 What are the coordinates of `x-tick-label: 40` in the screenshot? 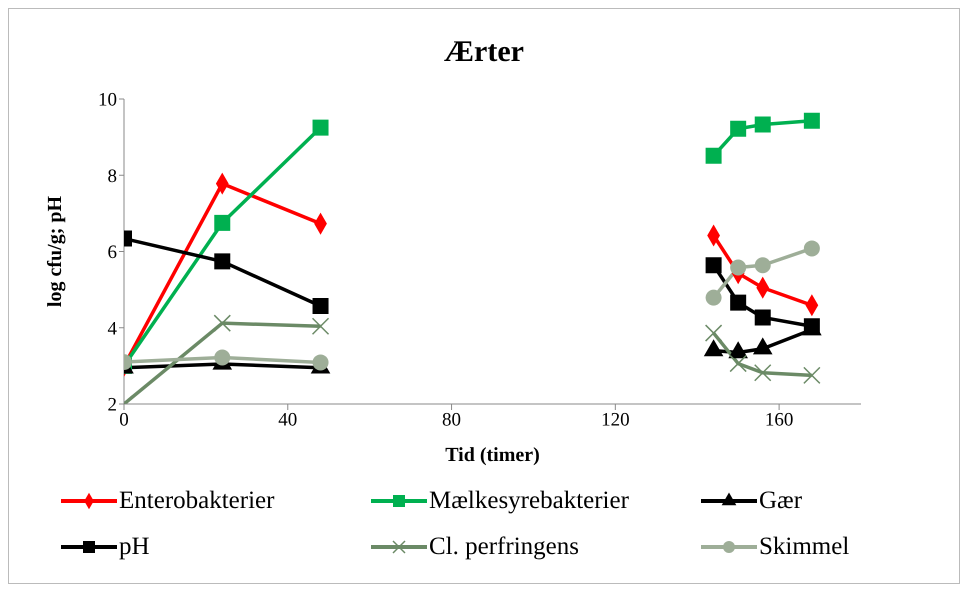 It's located at (288, 419).